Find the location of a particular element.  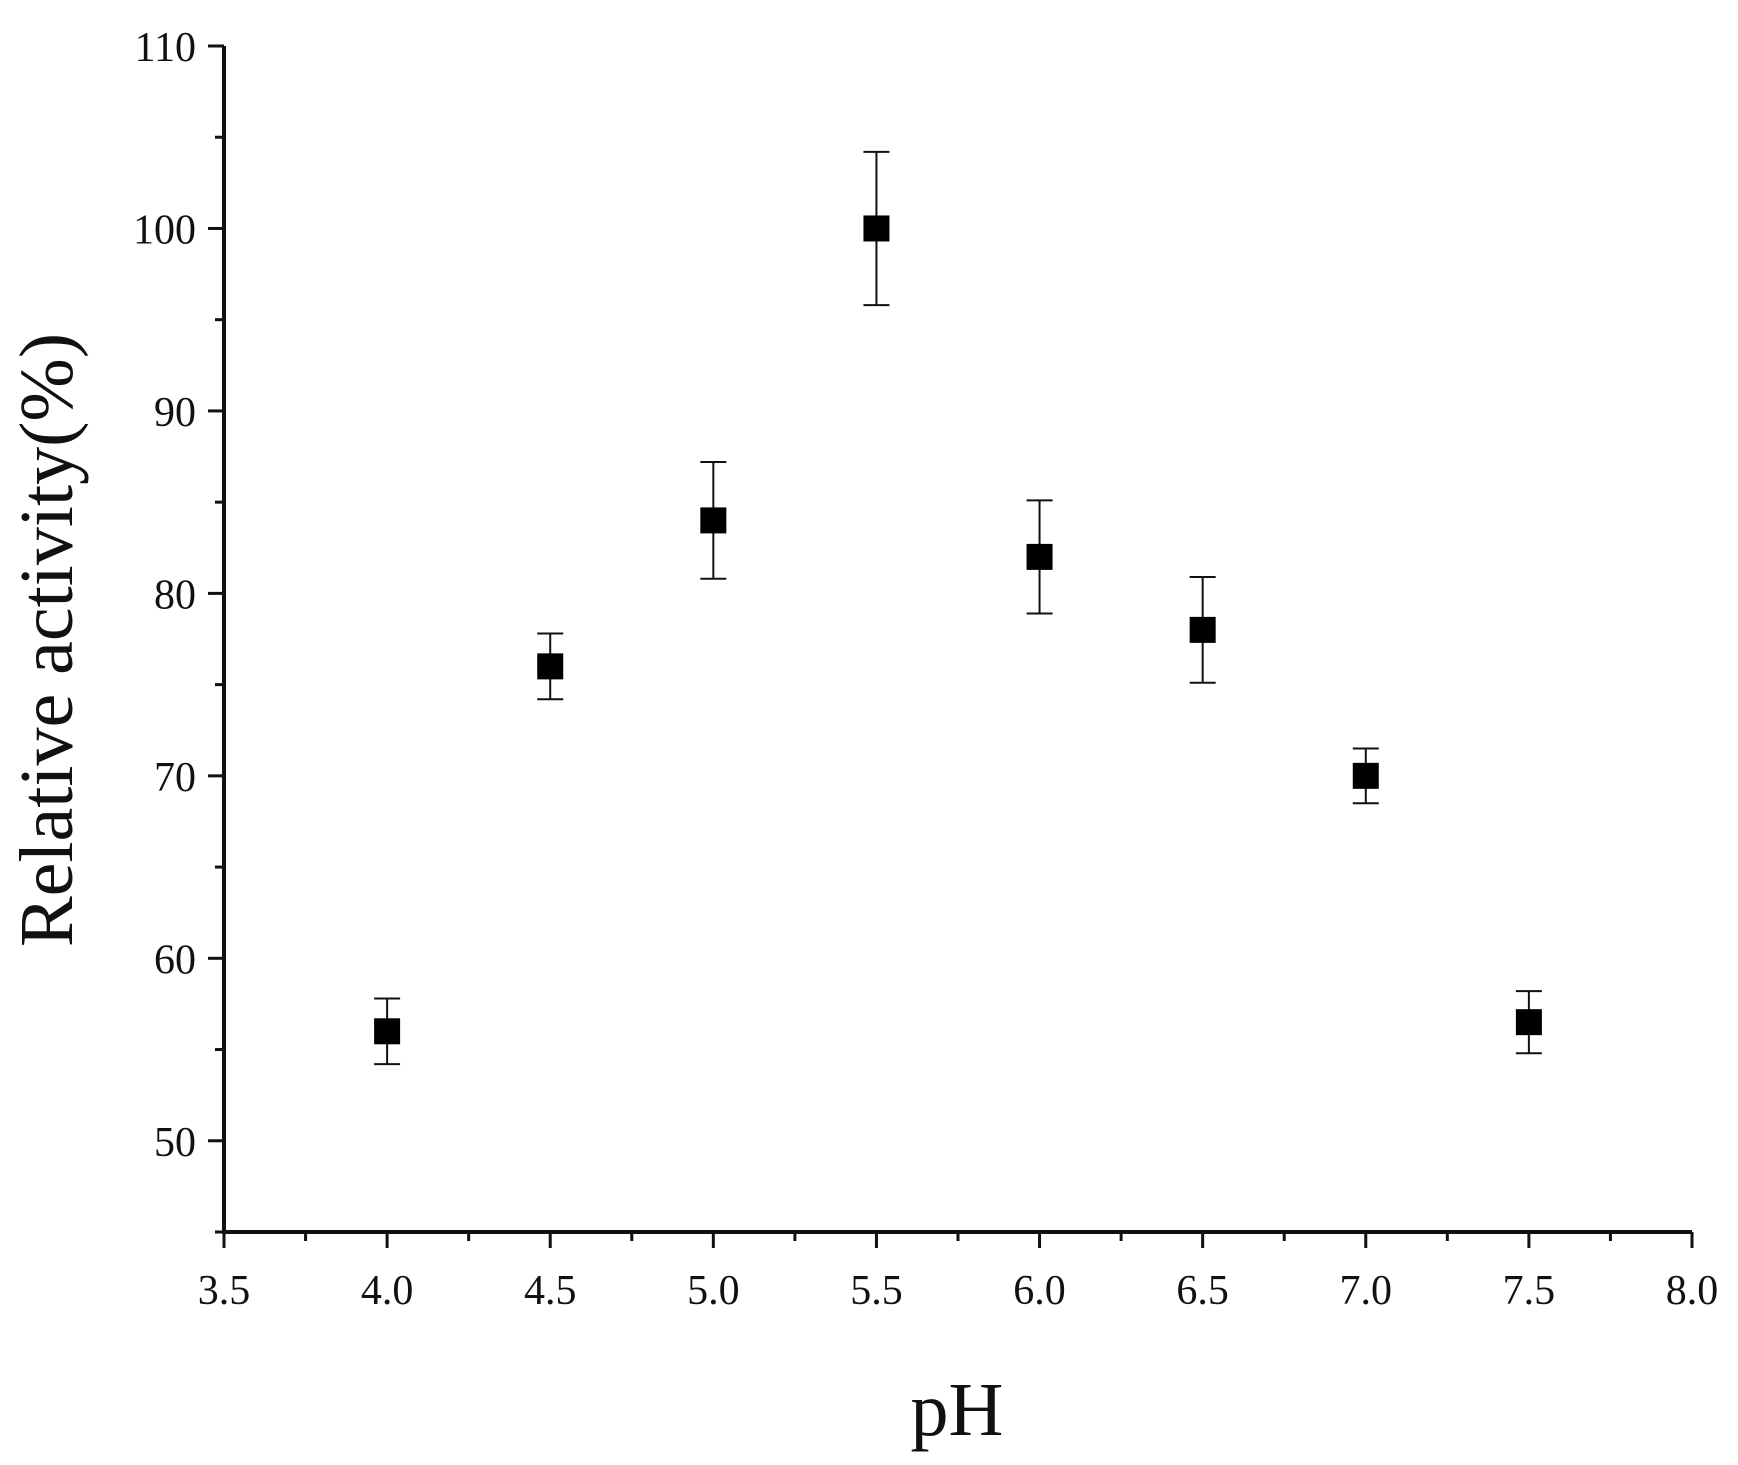

x-axis-ticks: 3.5 4.0 4.5 5.0 5.5 6.0 6.5 7.0 7.5 8.0 is located at coordinates (958, 1273).